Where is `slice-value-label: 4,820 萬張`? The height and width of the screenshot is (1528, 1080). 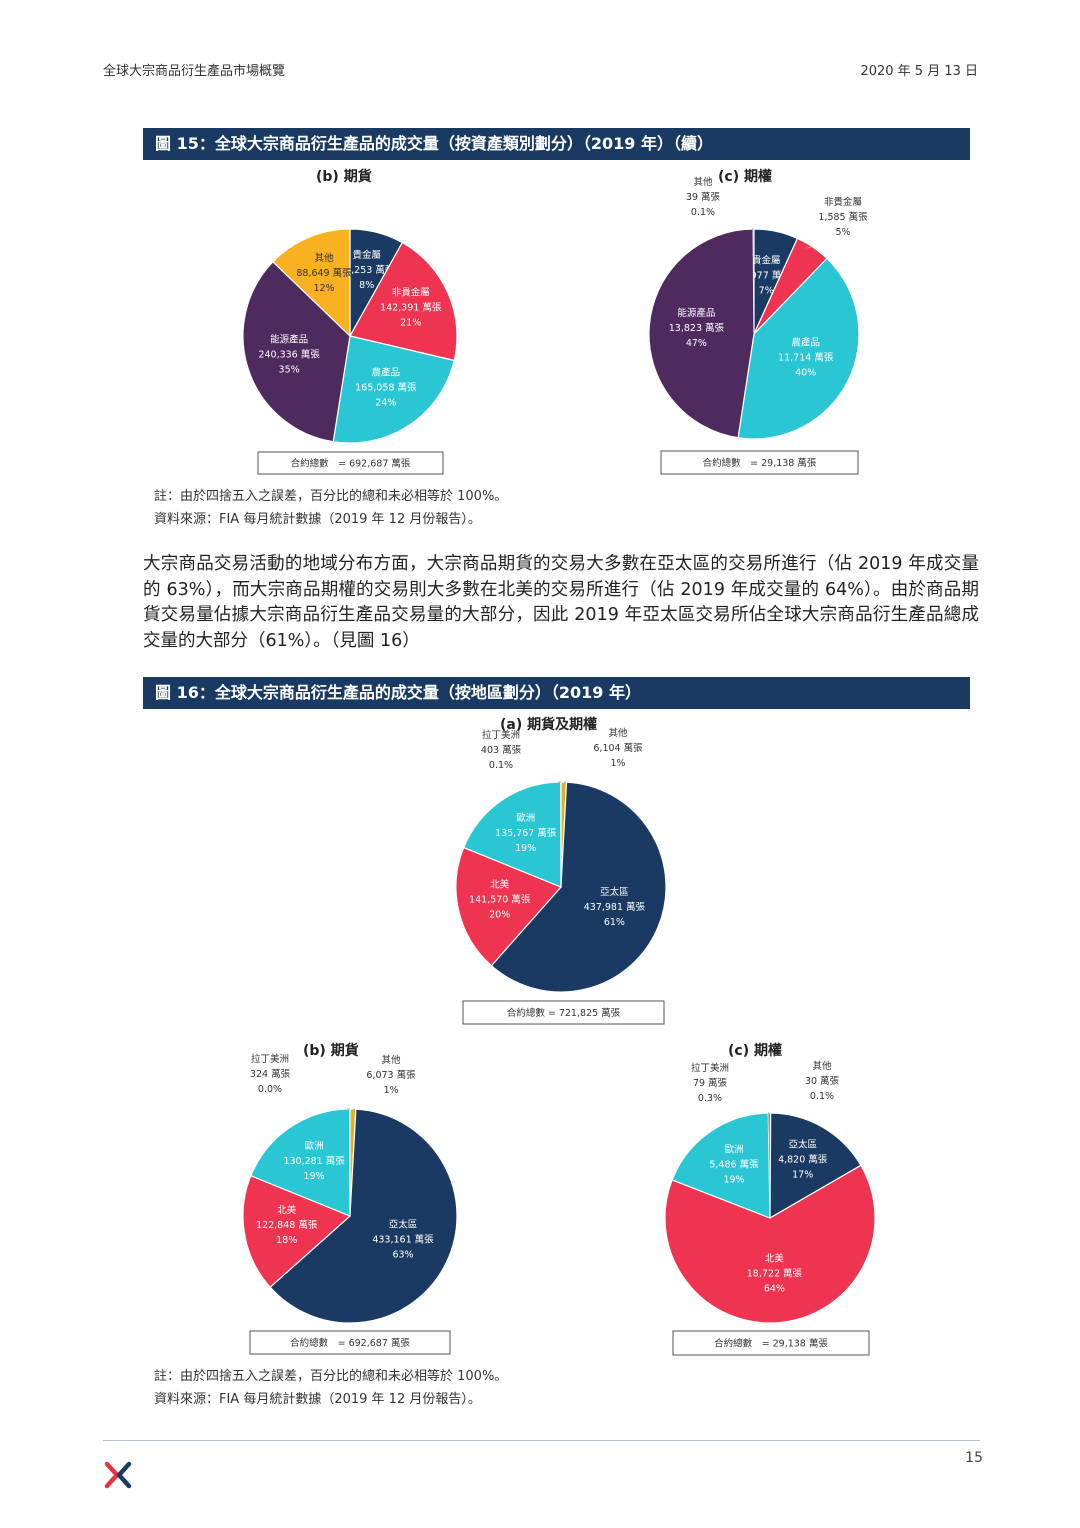
slice-value-label: 4,820 萬張 is located at coordinates (803, 1160).